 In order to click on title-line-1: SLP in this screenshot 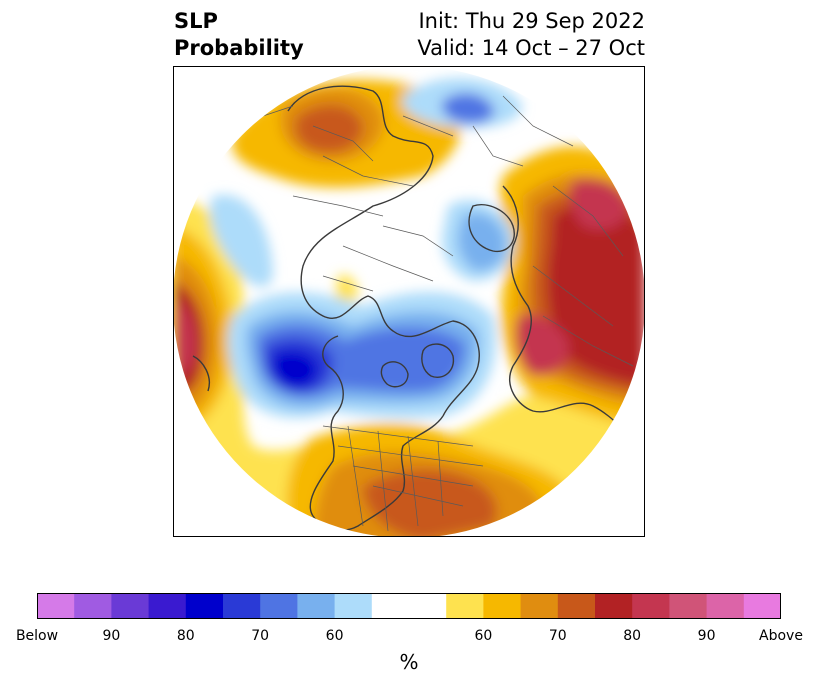, I will do `click(196, 21)`.